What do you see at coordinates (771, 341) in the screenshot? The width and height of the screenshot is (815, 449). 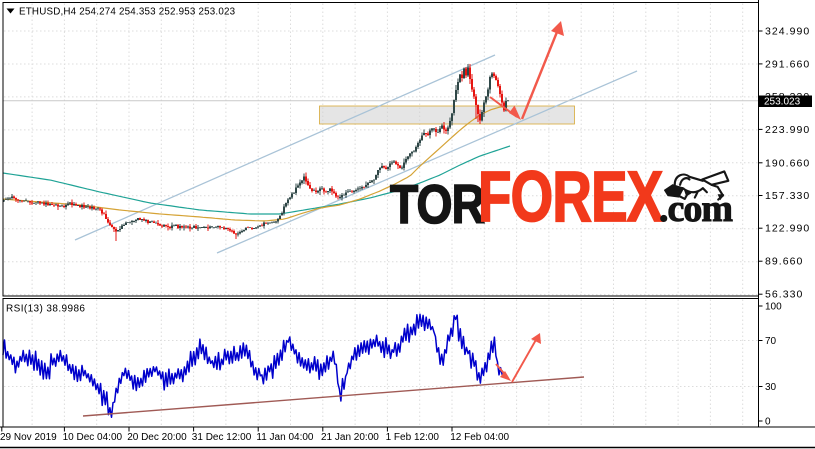 I see `svg-text: 70` at bounding box center [771, 341].